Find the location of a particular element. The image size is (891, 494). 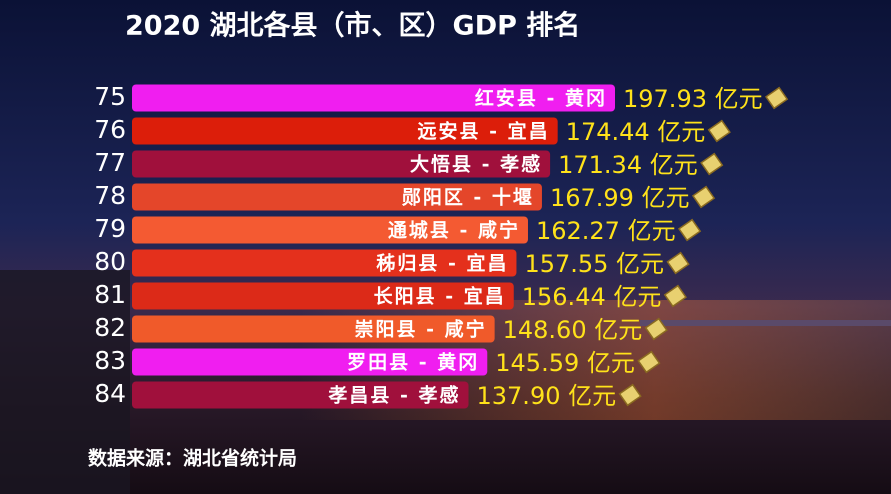

value-label: 171.34 亿元 is located at coordinates (628, 165).